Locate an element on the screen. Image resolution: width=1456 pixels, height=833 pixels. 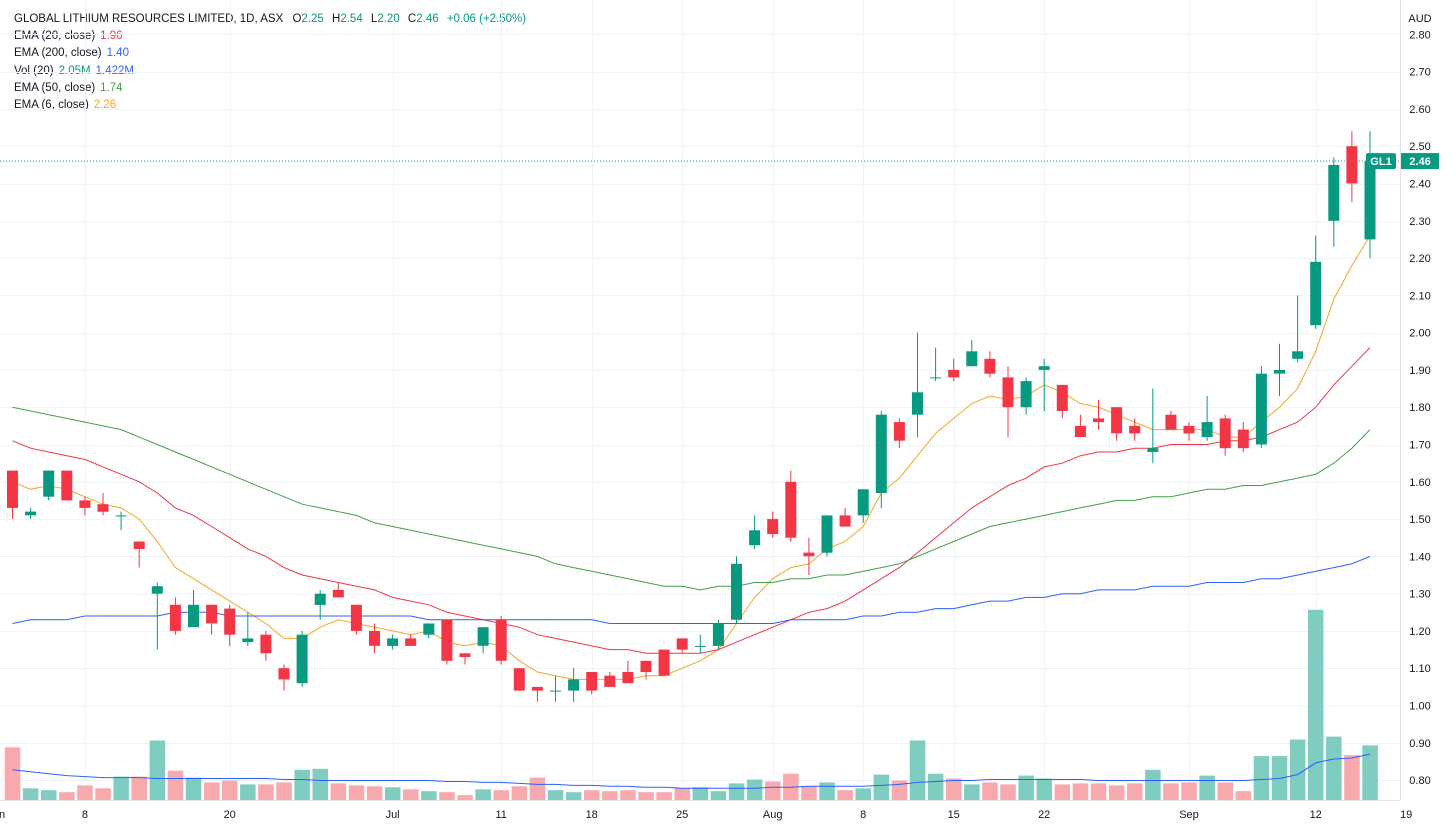
price-tick-label: 2.80 is located at coordinates (1419, 35).